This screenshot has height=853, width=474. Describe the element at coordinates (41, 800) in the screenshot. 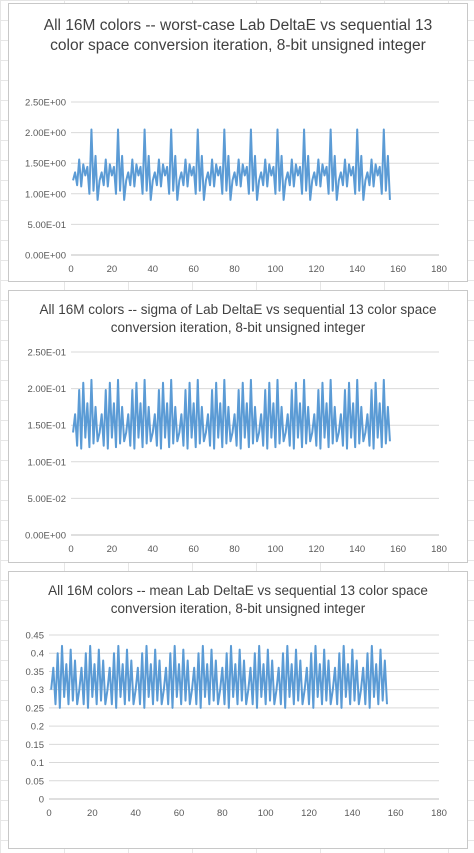

I see `y-tick-label: 0` at that location.